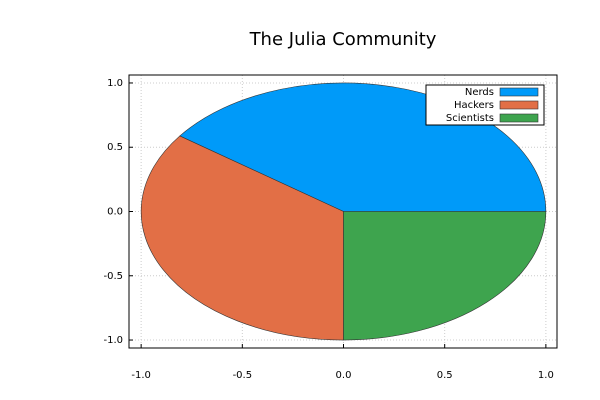  What do you see at coordinates (479, 92) in the screenshot?
I see `legend-label: Nerds` at bounding box center [479, 92].